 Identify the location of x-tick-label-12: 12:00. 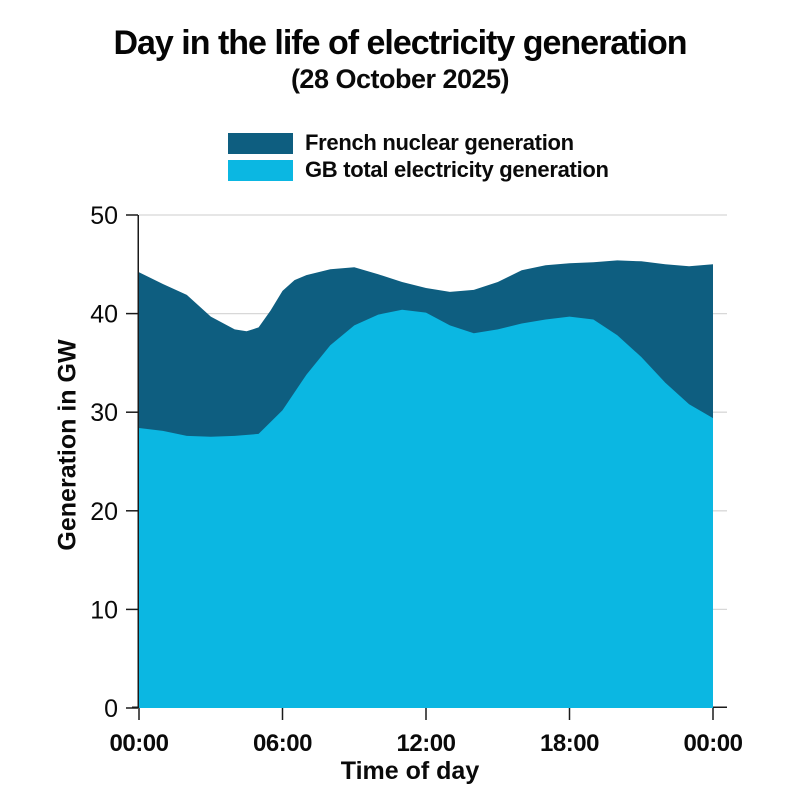
(426, 743).